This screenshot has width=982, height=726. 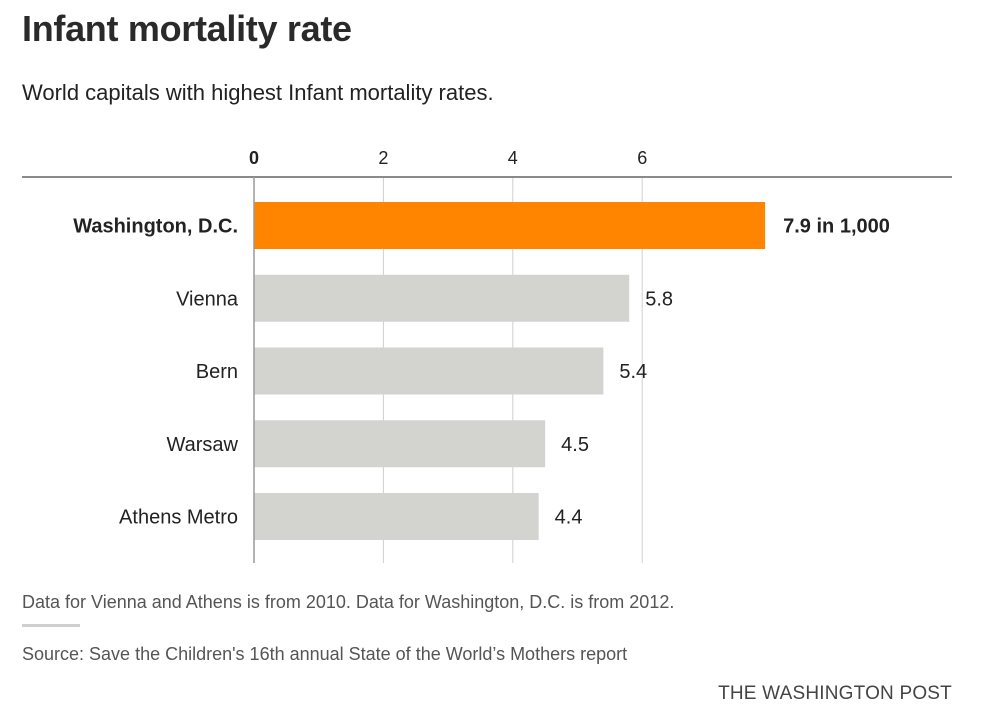 I want to click on category-label: Vienna, so click(x=207, y=299).